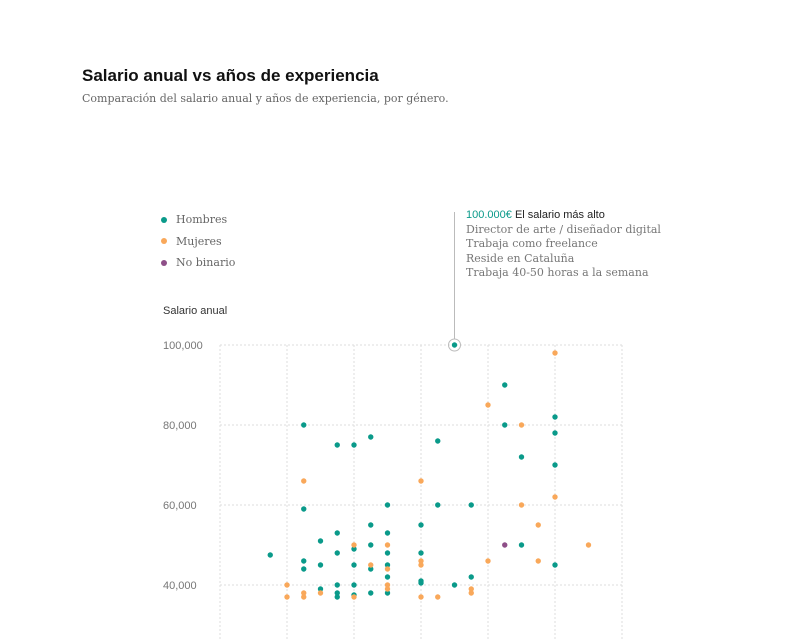 This screenshot has height=640, width=800. What do you see at coordinates (195, 311) in the screenshot?
I see `y-axis-label: Salario anual` at bounding box center [195, 311].